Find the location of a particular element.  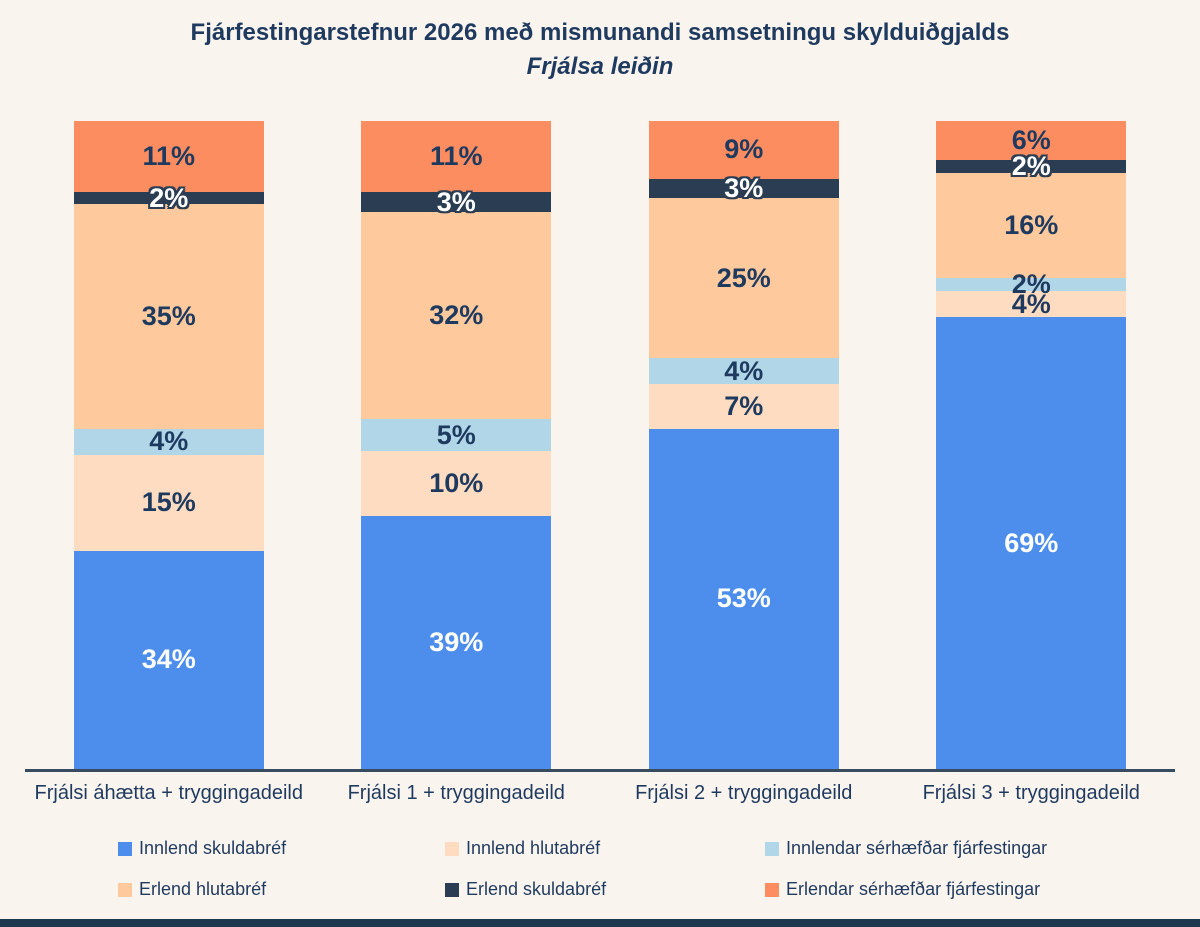

legend-item: Innlendar sérhæfðar fjárfestingar is located at coordinates (965, 848).